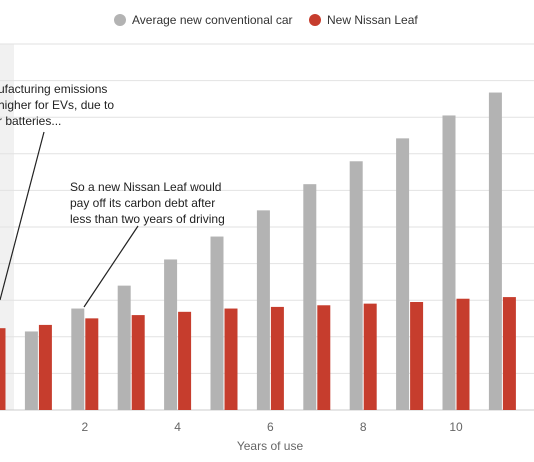  What do you see at coordinates (270, 446) in the screenshot?
I see `x-axis-title: Years of use` at bounding box center [270, 446].